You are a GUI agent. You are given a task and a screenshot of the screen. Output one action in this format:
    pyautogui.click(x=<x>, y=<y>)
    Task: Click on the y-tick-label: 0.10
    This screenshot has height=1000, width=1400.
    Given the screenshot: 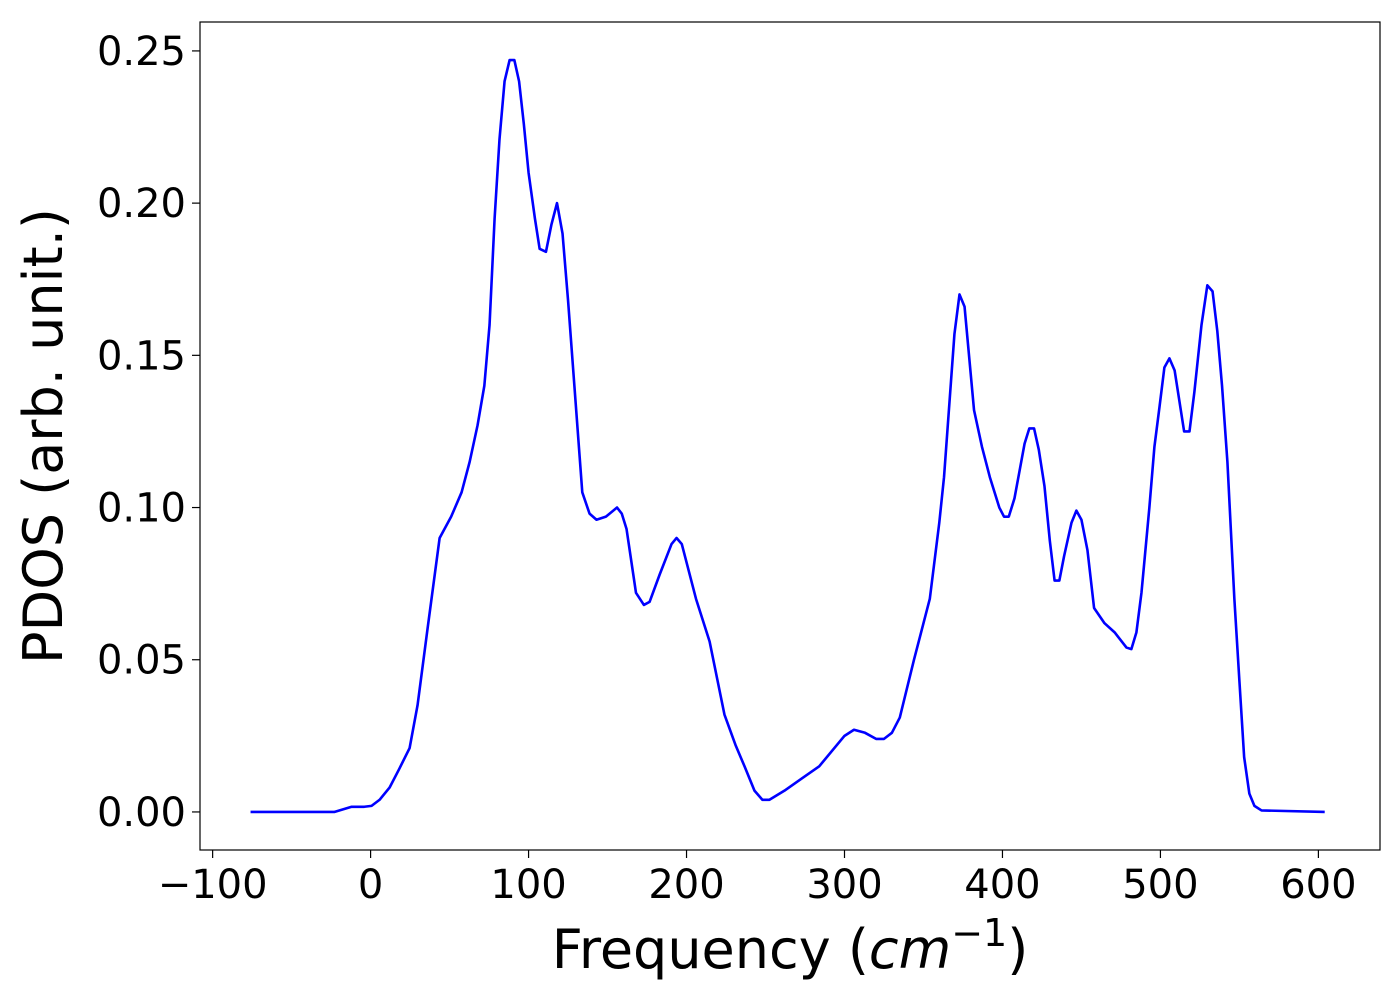 What is the action you would take?
    pyautogui.click(x=141, y=509)
    